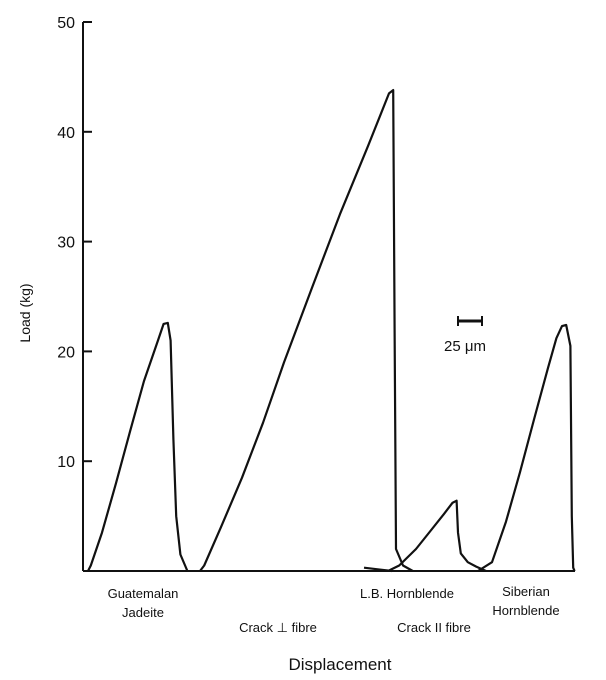 This screenshot has width=606, height=680. Describe the element at coordinates (138, 446) in the screenshot. I see `guatemalan-jadeite-curve` at that location.